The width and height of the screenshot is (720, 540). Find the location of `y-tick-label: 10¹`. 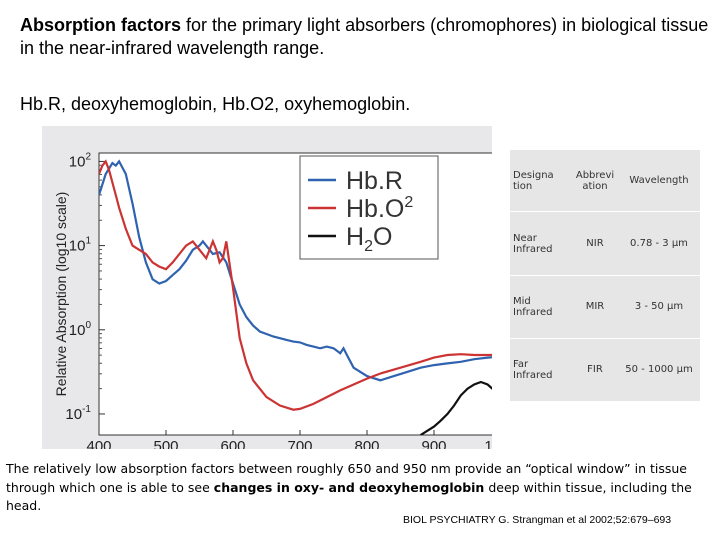

y-tick-label: 10¹ is located at coordinates (80, 245).